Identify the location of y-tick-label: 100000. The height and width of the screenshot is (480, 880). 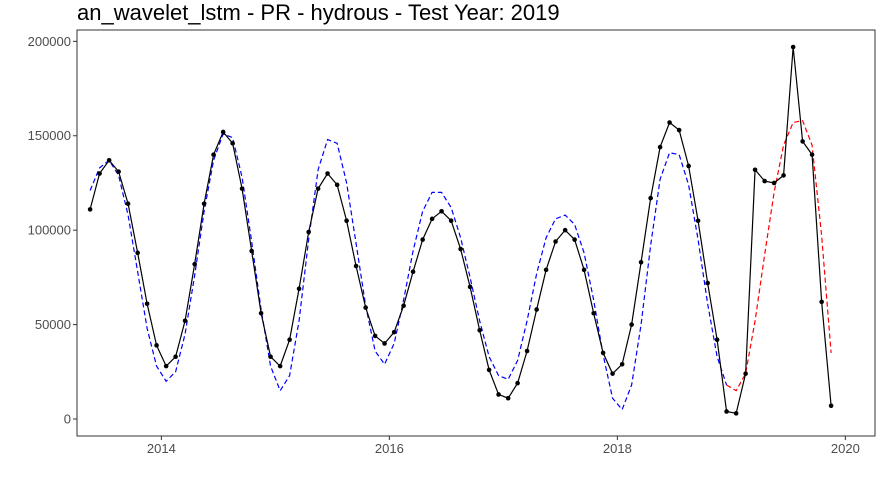
(49, 230).